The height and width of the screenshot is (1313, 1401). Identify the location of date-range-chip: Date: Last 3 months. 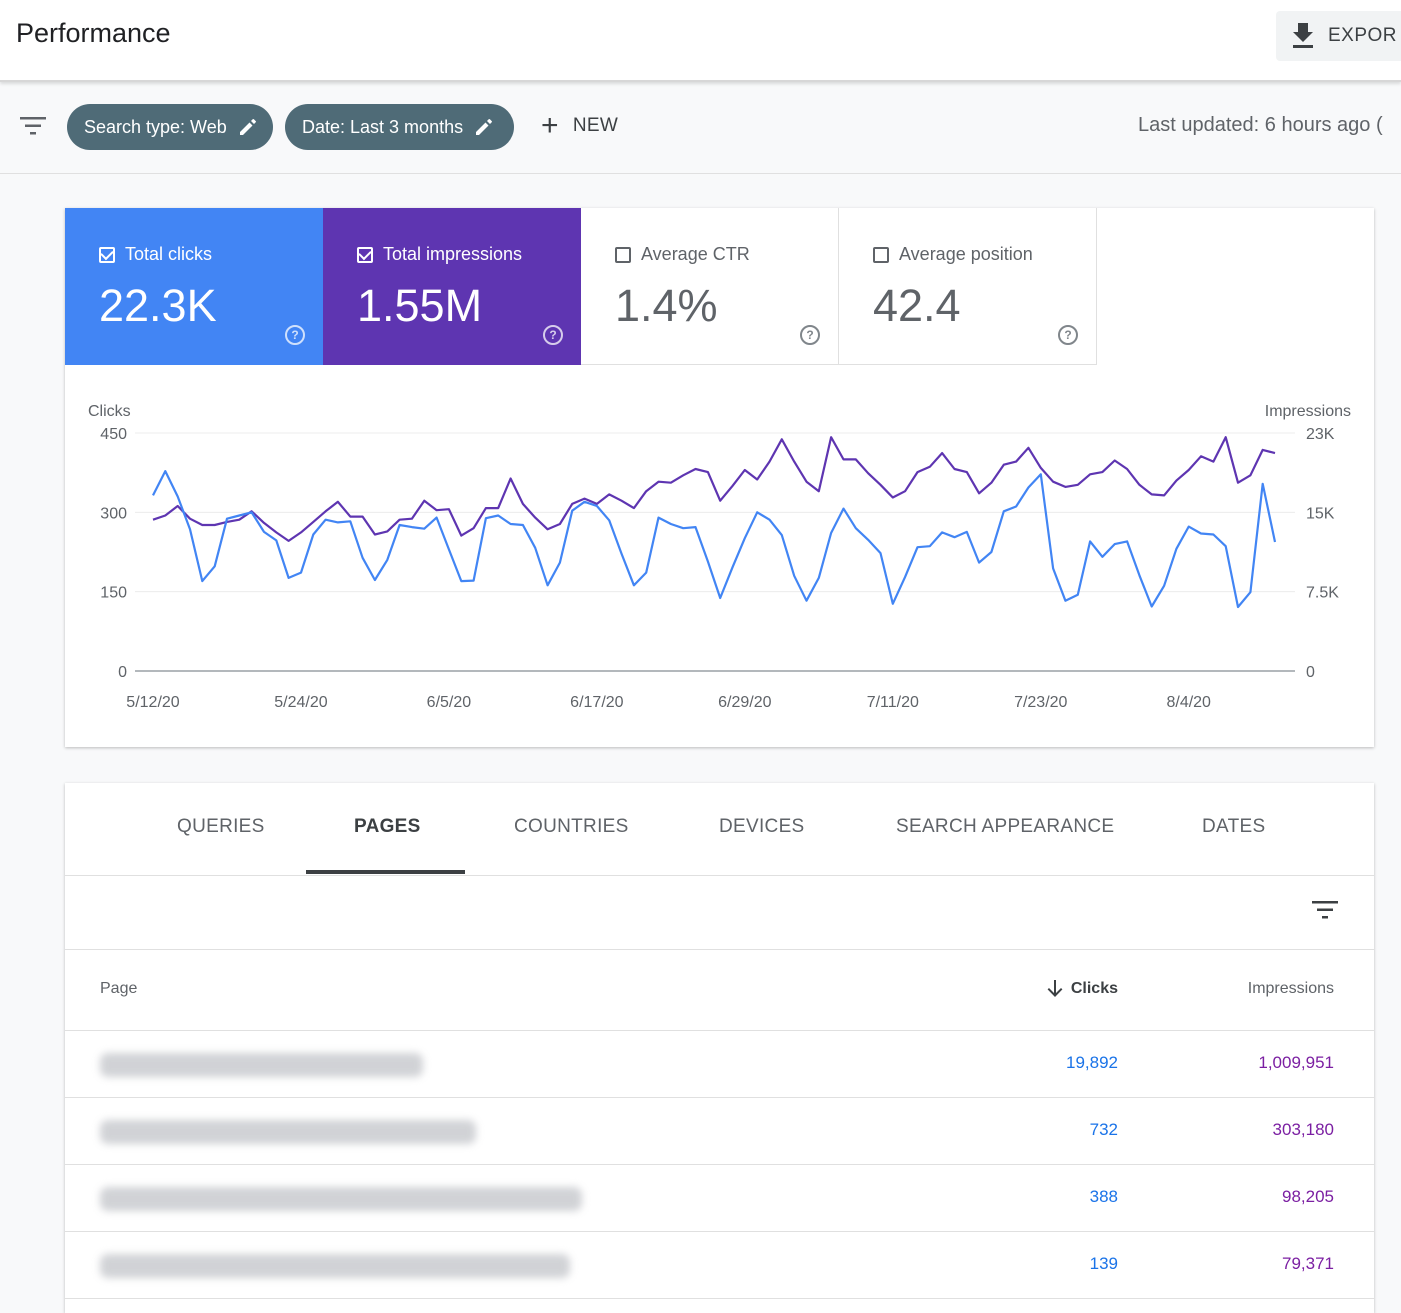
(399, 127).